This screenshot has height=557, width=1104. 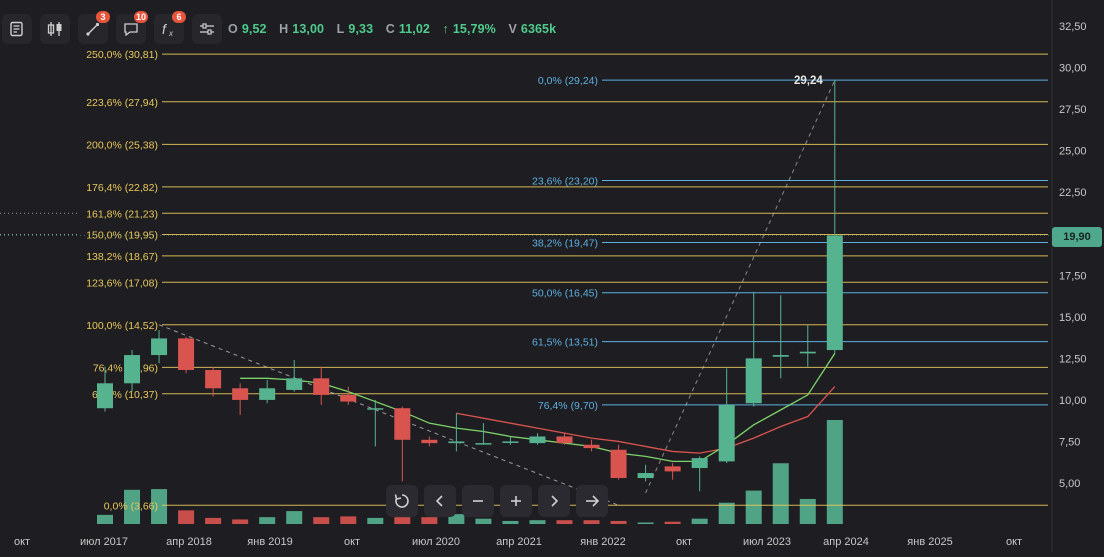 I want to click on price-axis-tick: 17,50, so click(x=1073, y=276).